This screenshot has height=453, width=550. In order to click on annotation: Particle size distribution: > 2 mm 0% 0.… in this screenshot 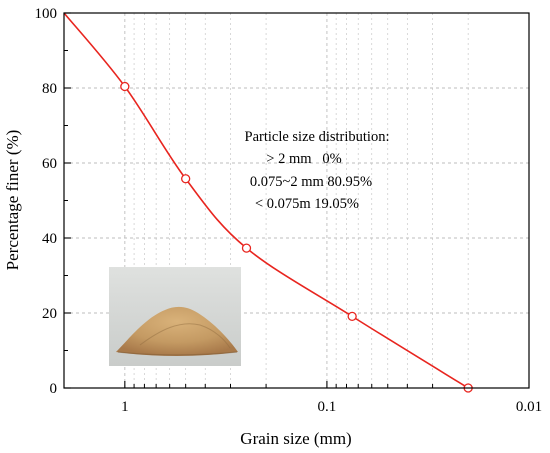, I will do `click(317, 170)`.